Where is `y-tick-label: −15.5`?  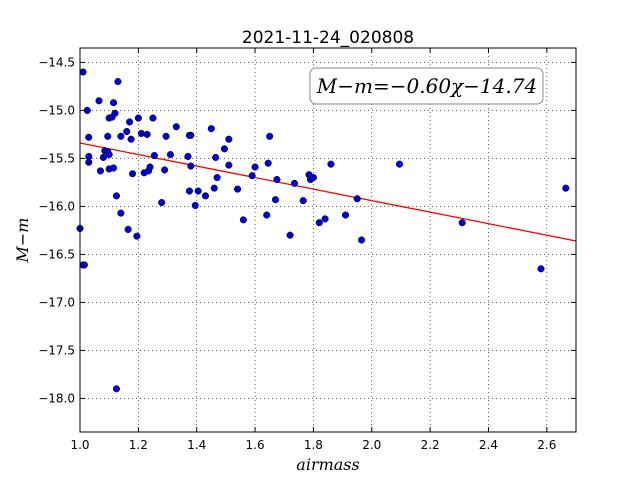
y-tick-label: −15.5 is located at coordinates (56, 158).